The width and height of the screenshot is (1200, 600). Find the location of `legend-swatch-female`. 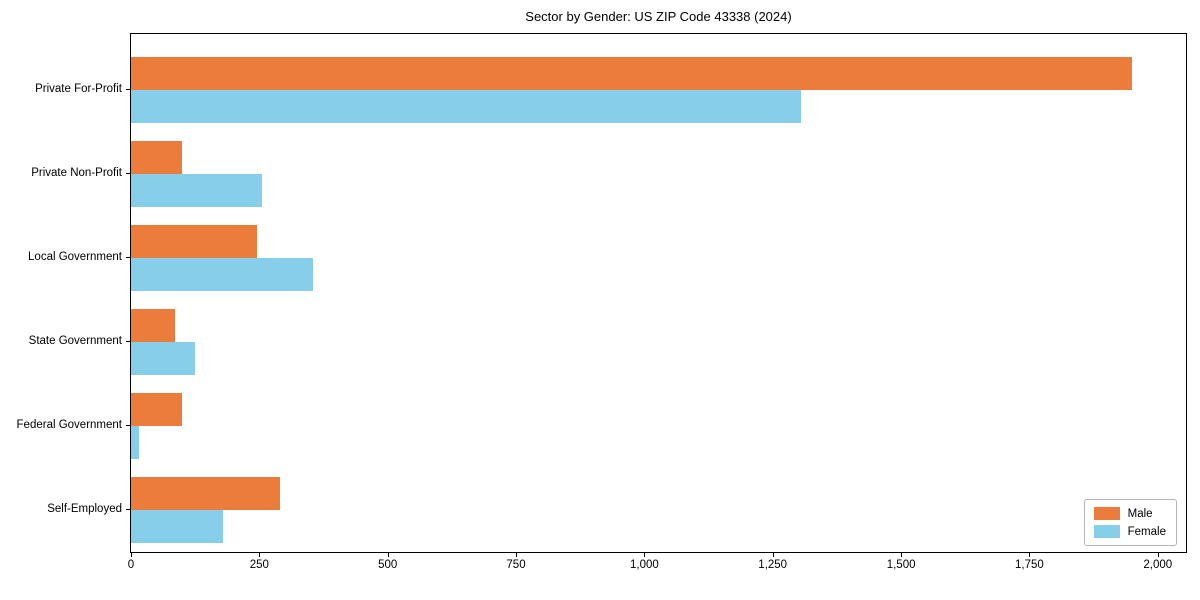

legend-swatch-female is located at coordinates (1106, 531).